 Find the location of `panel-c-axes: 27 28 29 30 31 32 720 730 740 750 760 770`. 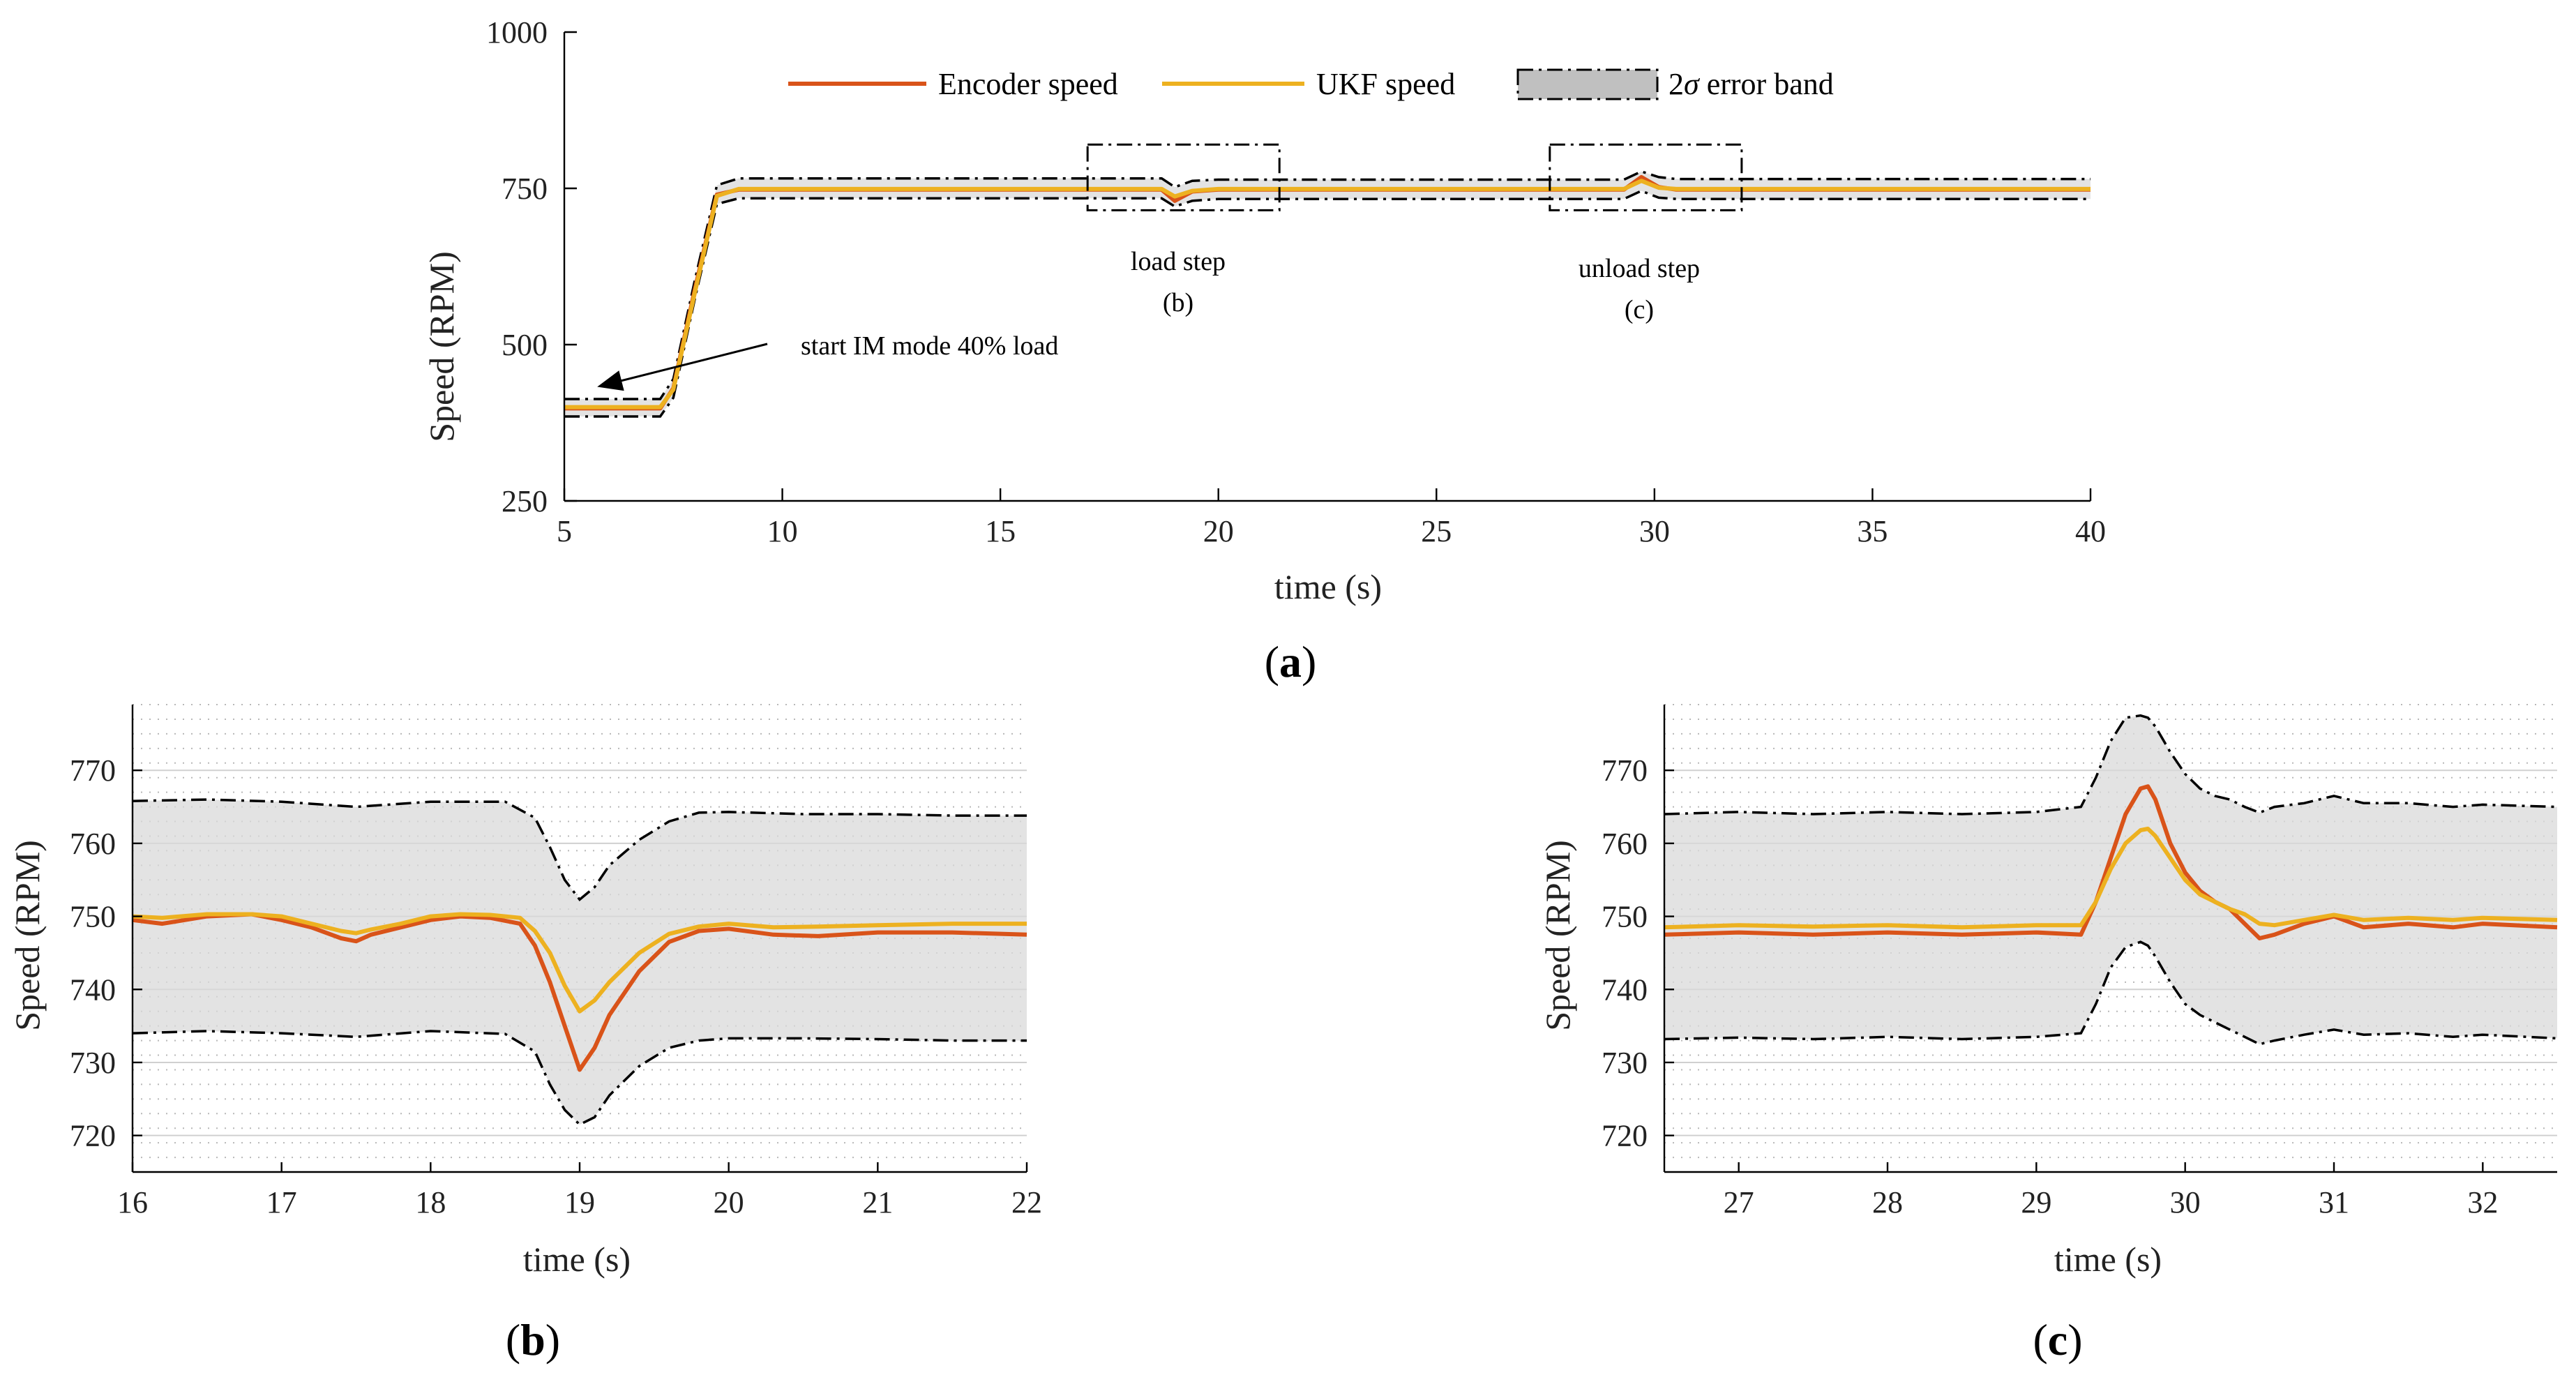

panel-c-axes: 27 28 29 30 31 32 720 730 740 750 760 770 is located at coordinates (2079, 962).